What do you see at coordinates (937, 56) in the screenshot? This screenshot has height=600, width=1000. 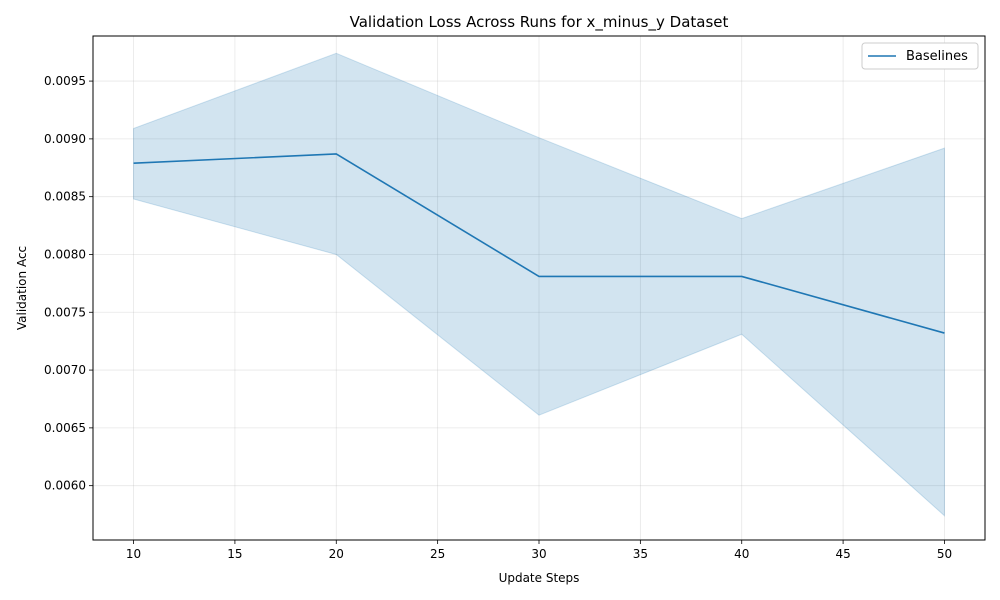 I see `legend-label-baselines: Baselines` at bounding box center [937, 56].